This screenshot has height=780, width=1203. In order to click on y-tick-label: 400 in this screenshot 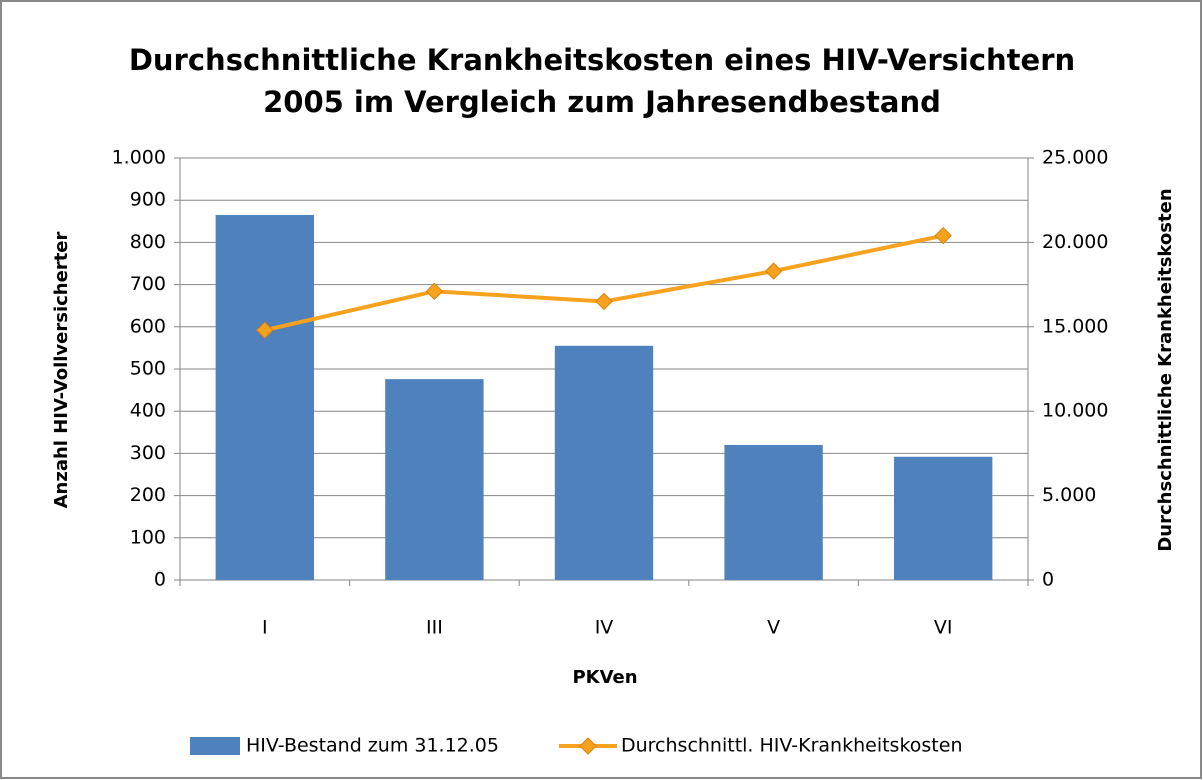, I will do `click(148, 411)`.